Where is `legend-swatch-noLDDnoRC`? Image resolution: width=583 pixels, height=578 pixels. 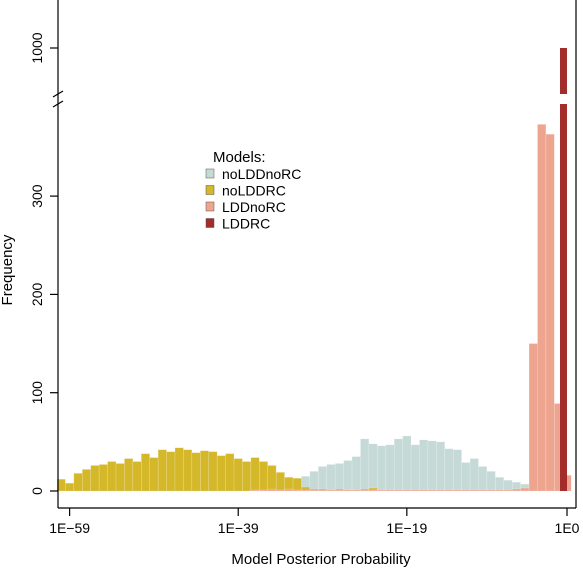 legend-swatch-noLDDnoRC is located at coordinates (210, 173).